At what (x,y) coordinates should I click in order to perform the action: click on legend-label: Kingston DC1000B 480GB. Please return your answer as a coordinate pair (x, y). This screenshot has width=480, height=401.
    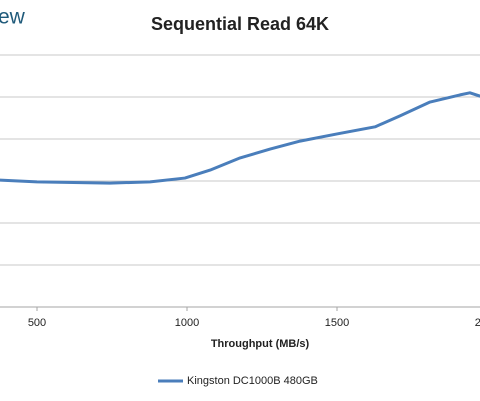
    Looking at the image, I should click on (252, 381).